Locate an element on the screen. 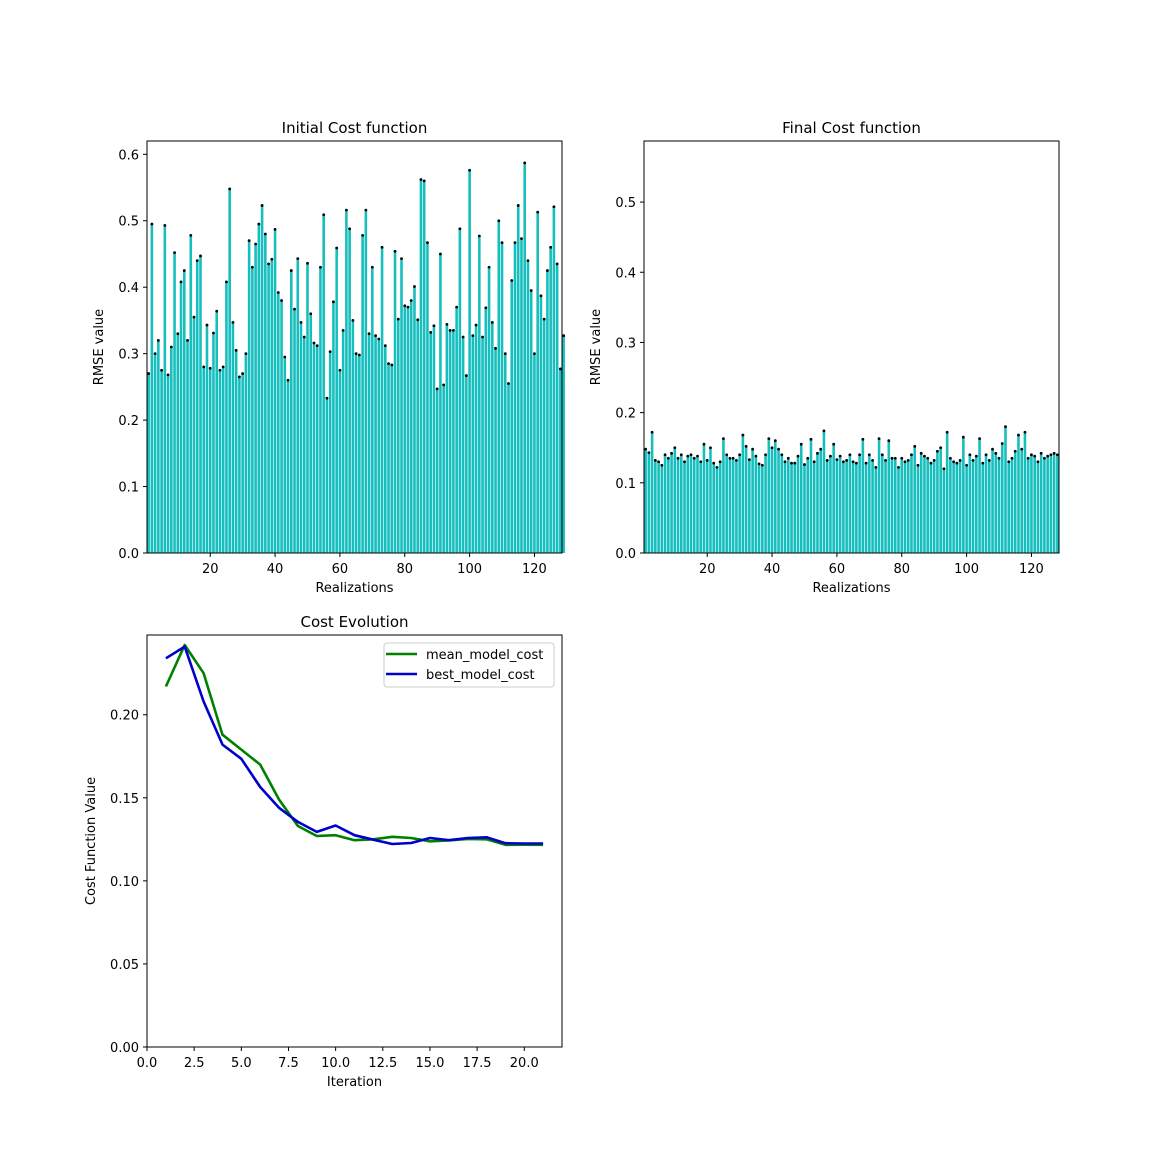  chart-title: Final Cost function is located at coordinates (851, 128).